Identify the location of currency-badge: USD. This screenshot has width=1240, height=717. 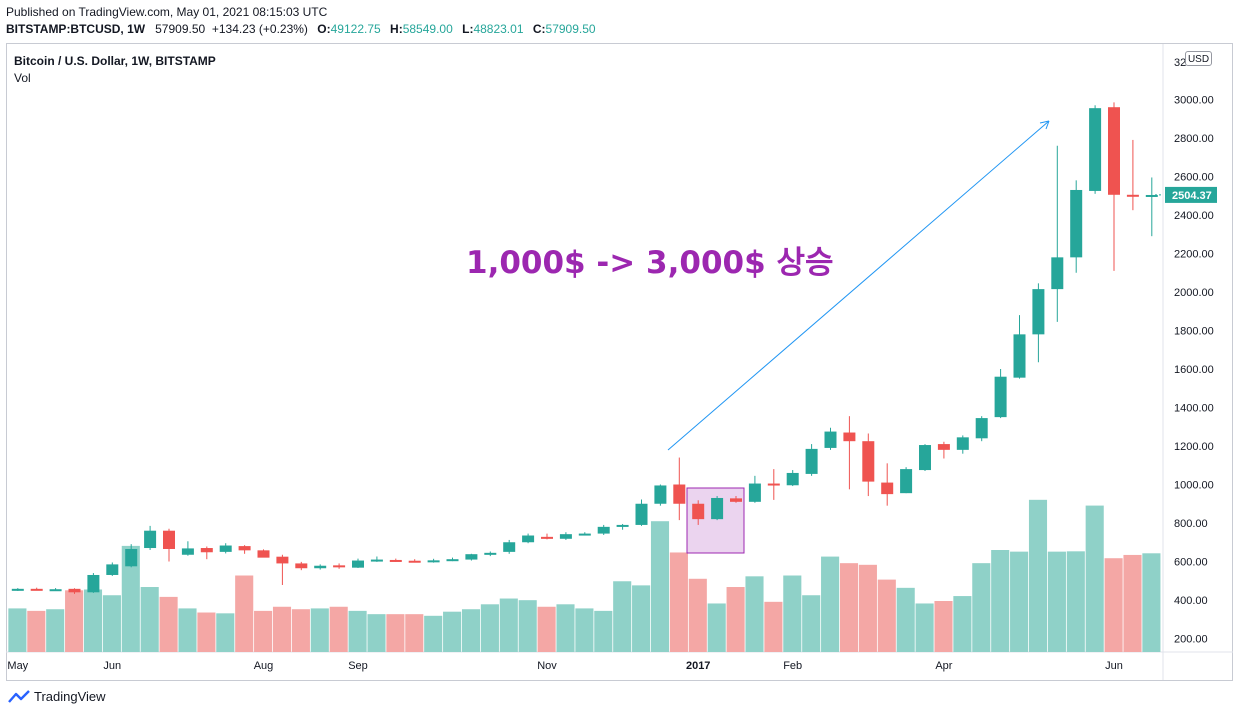
(1198, 58).